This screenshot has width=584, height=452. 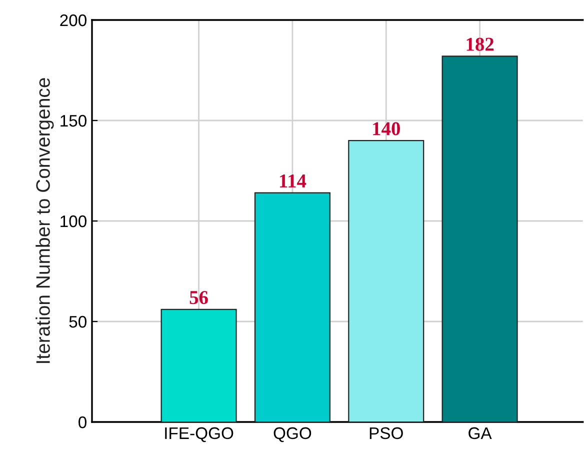 I want to click on data-label: 140, so click(x=386, y=129).